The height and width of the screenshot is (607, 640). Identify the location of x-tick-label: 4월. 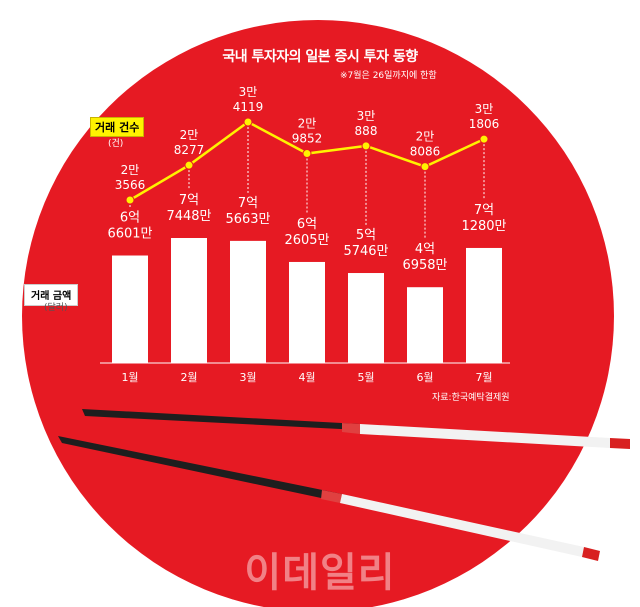
(306, 377).